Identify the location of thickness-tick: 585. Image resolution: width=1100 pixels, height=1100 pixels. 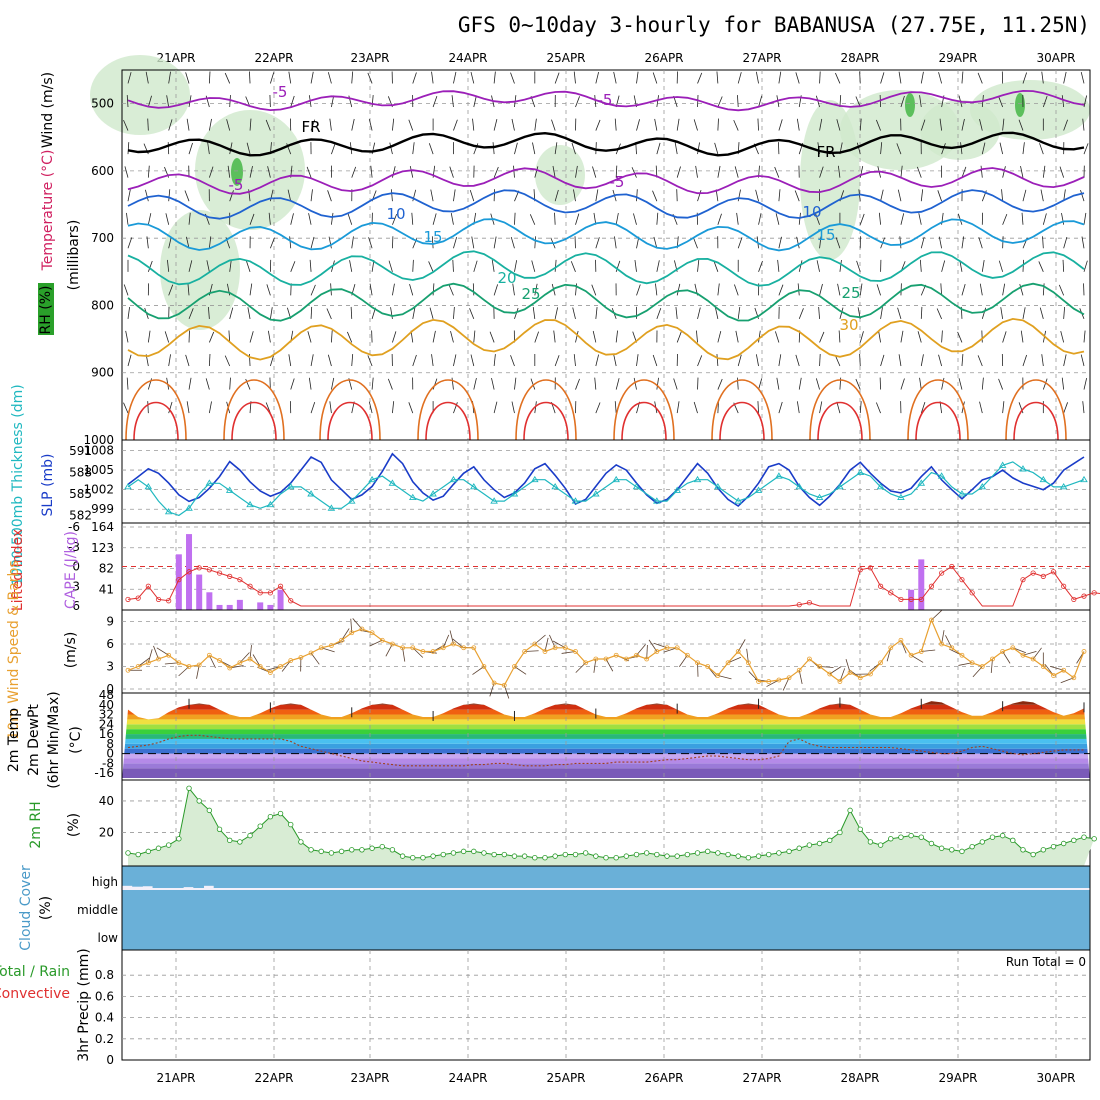
(80, 494).